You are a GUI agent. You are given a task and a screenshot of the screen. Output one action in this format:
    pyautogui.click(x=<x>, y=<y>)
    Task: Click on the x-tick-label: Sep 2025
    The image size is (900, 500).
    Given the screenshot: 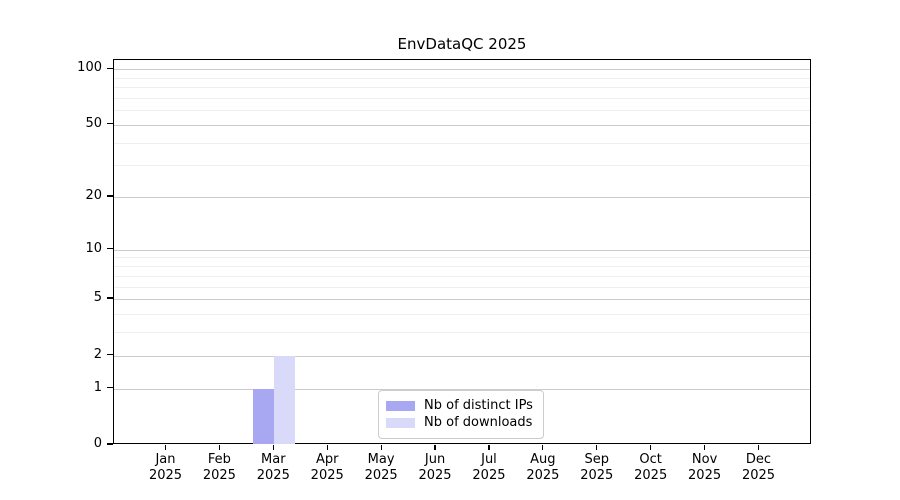 What is the action you would take?
    pyautogui.click(x=597, y=467)
    